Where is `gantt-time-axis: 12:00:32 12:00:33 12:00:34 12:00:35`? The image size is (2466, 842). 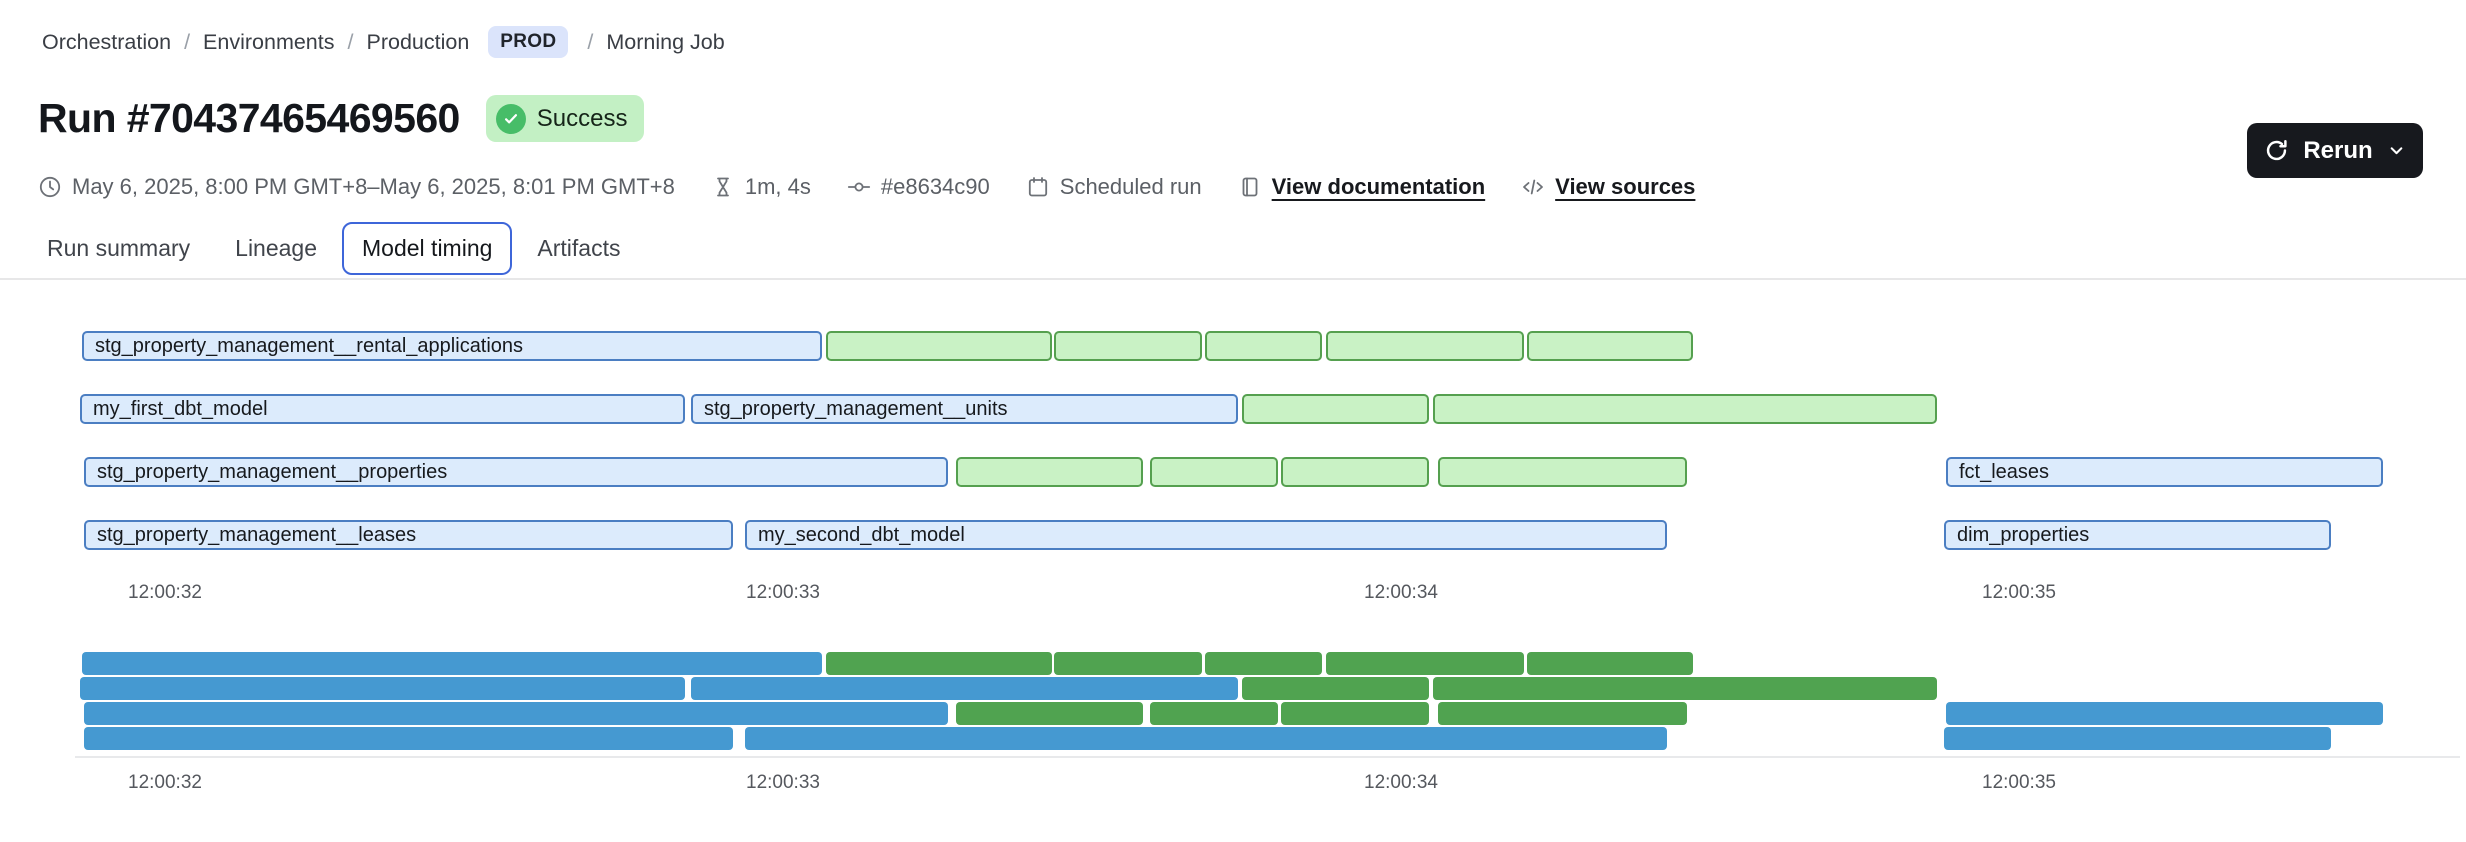
gantt-time-axis: 12:00:32 12:00:33 12:00:34 12:00:35 is located at coordinates (1233, 594).